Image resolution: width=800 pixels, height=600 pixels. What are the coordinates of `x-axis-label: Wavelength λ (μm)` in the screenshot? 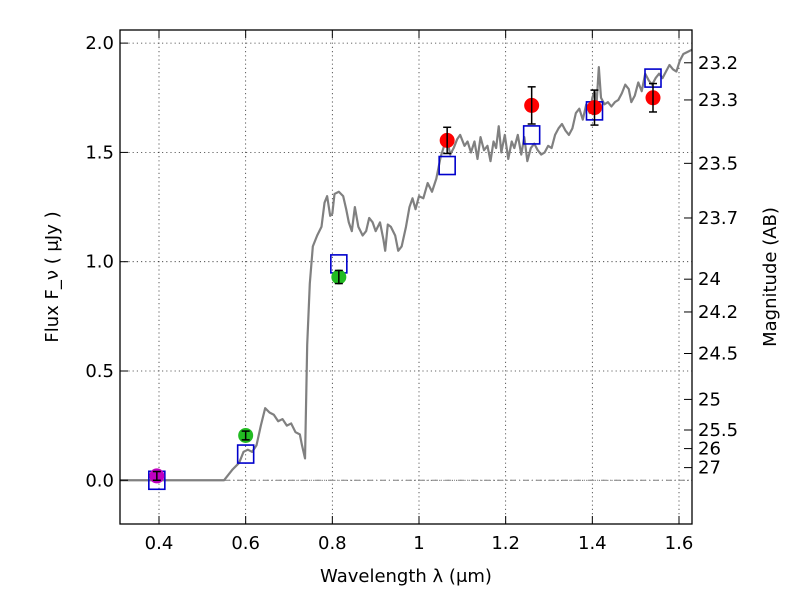 It's located at (406, 576).